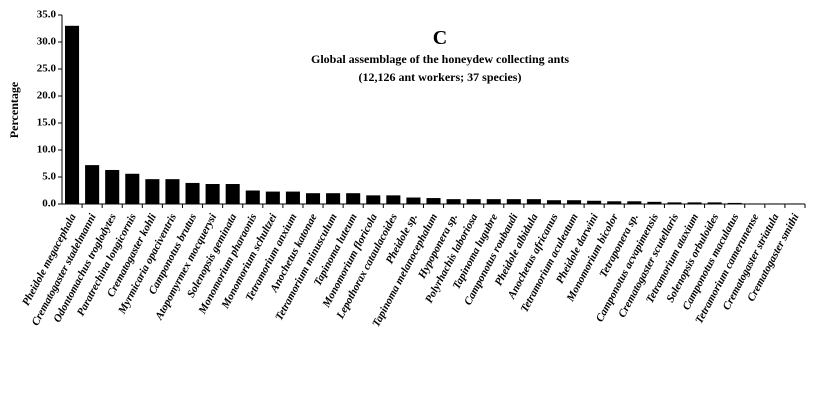 This screenshot has width=825, height=402. I want to click on chart-title: C, so click(440, 38).